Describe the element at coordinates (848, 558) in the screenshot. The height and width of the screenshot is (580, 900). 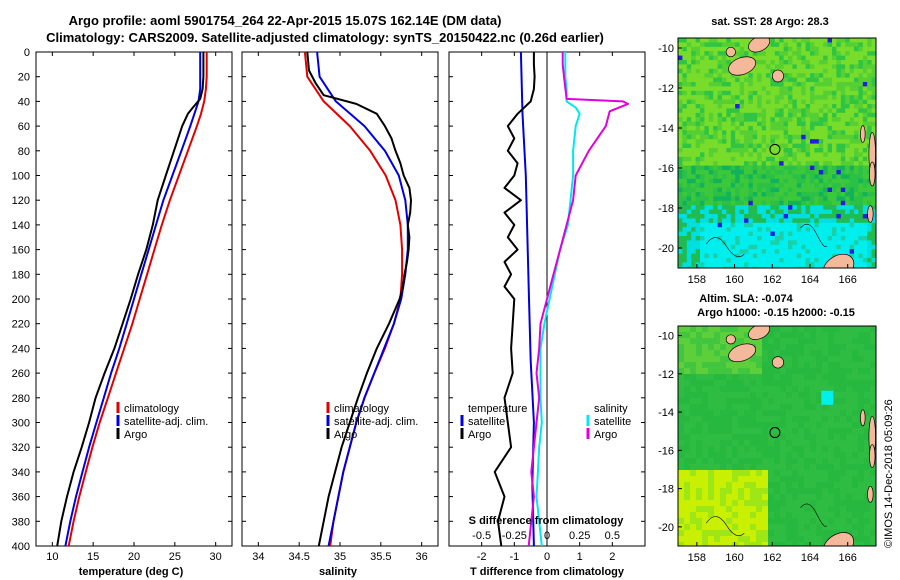
I see `map-lon-label: 166` at that location.